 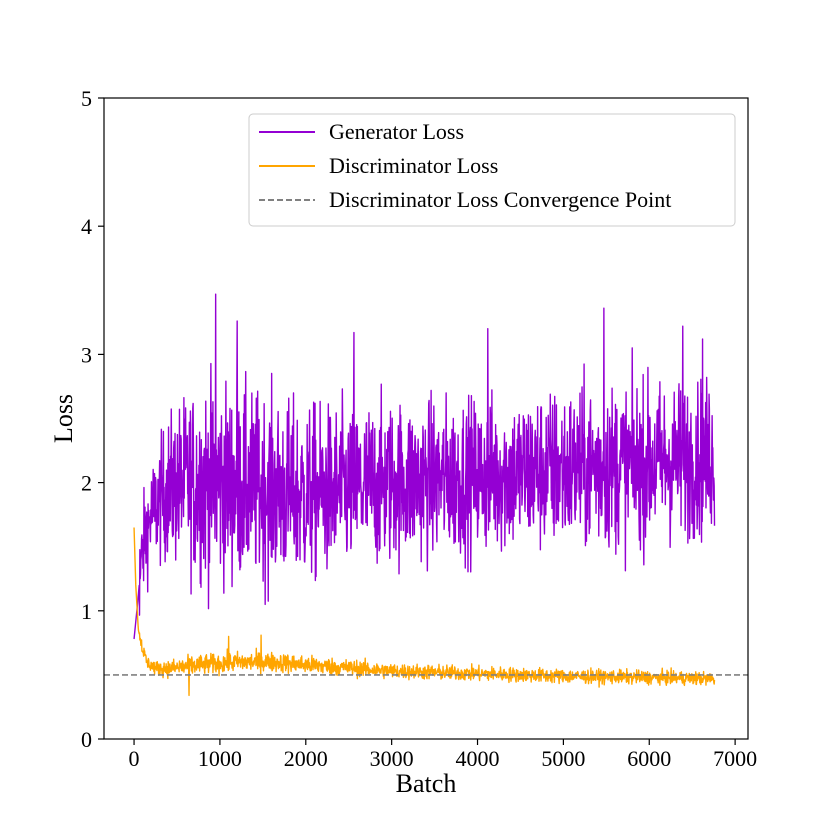 What do you see at coordinates (478, 758) in the screenshot?
I see `x-tick-label-4000: 4000` at bounding box center [478, 758].